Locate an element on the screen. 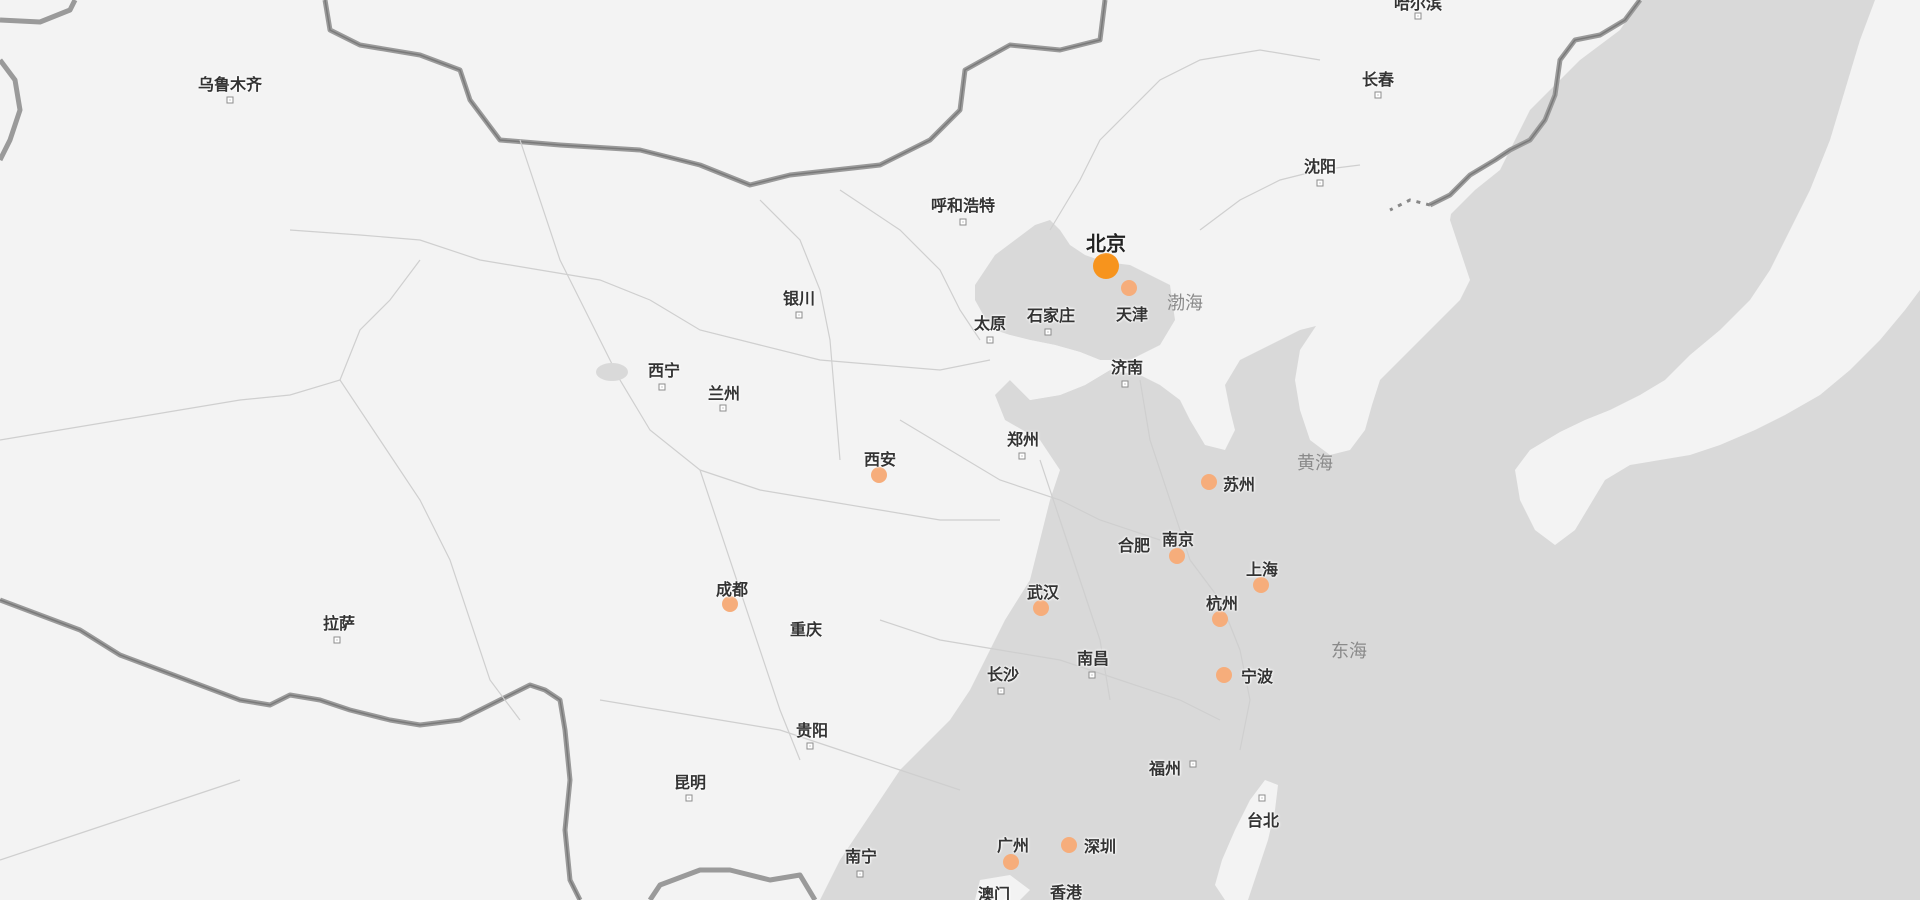  city-marker-taipei is located at coordinates (1262, 798).